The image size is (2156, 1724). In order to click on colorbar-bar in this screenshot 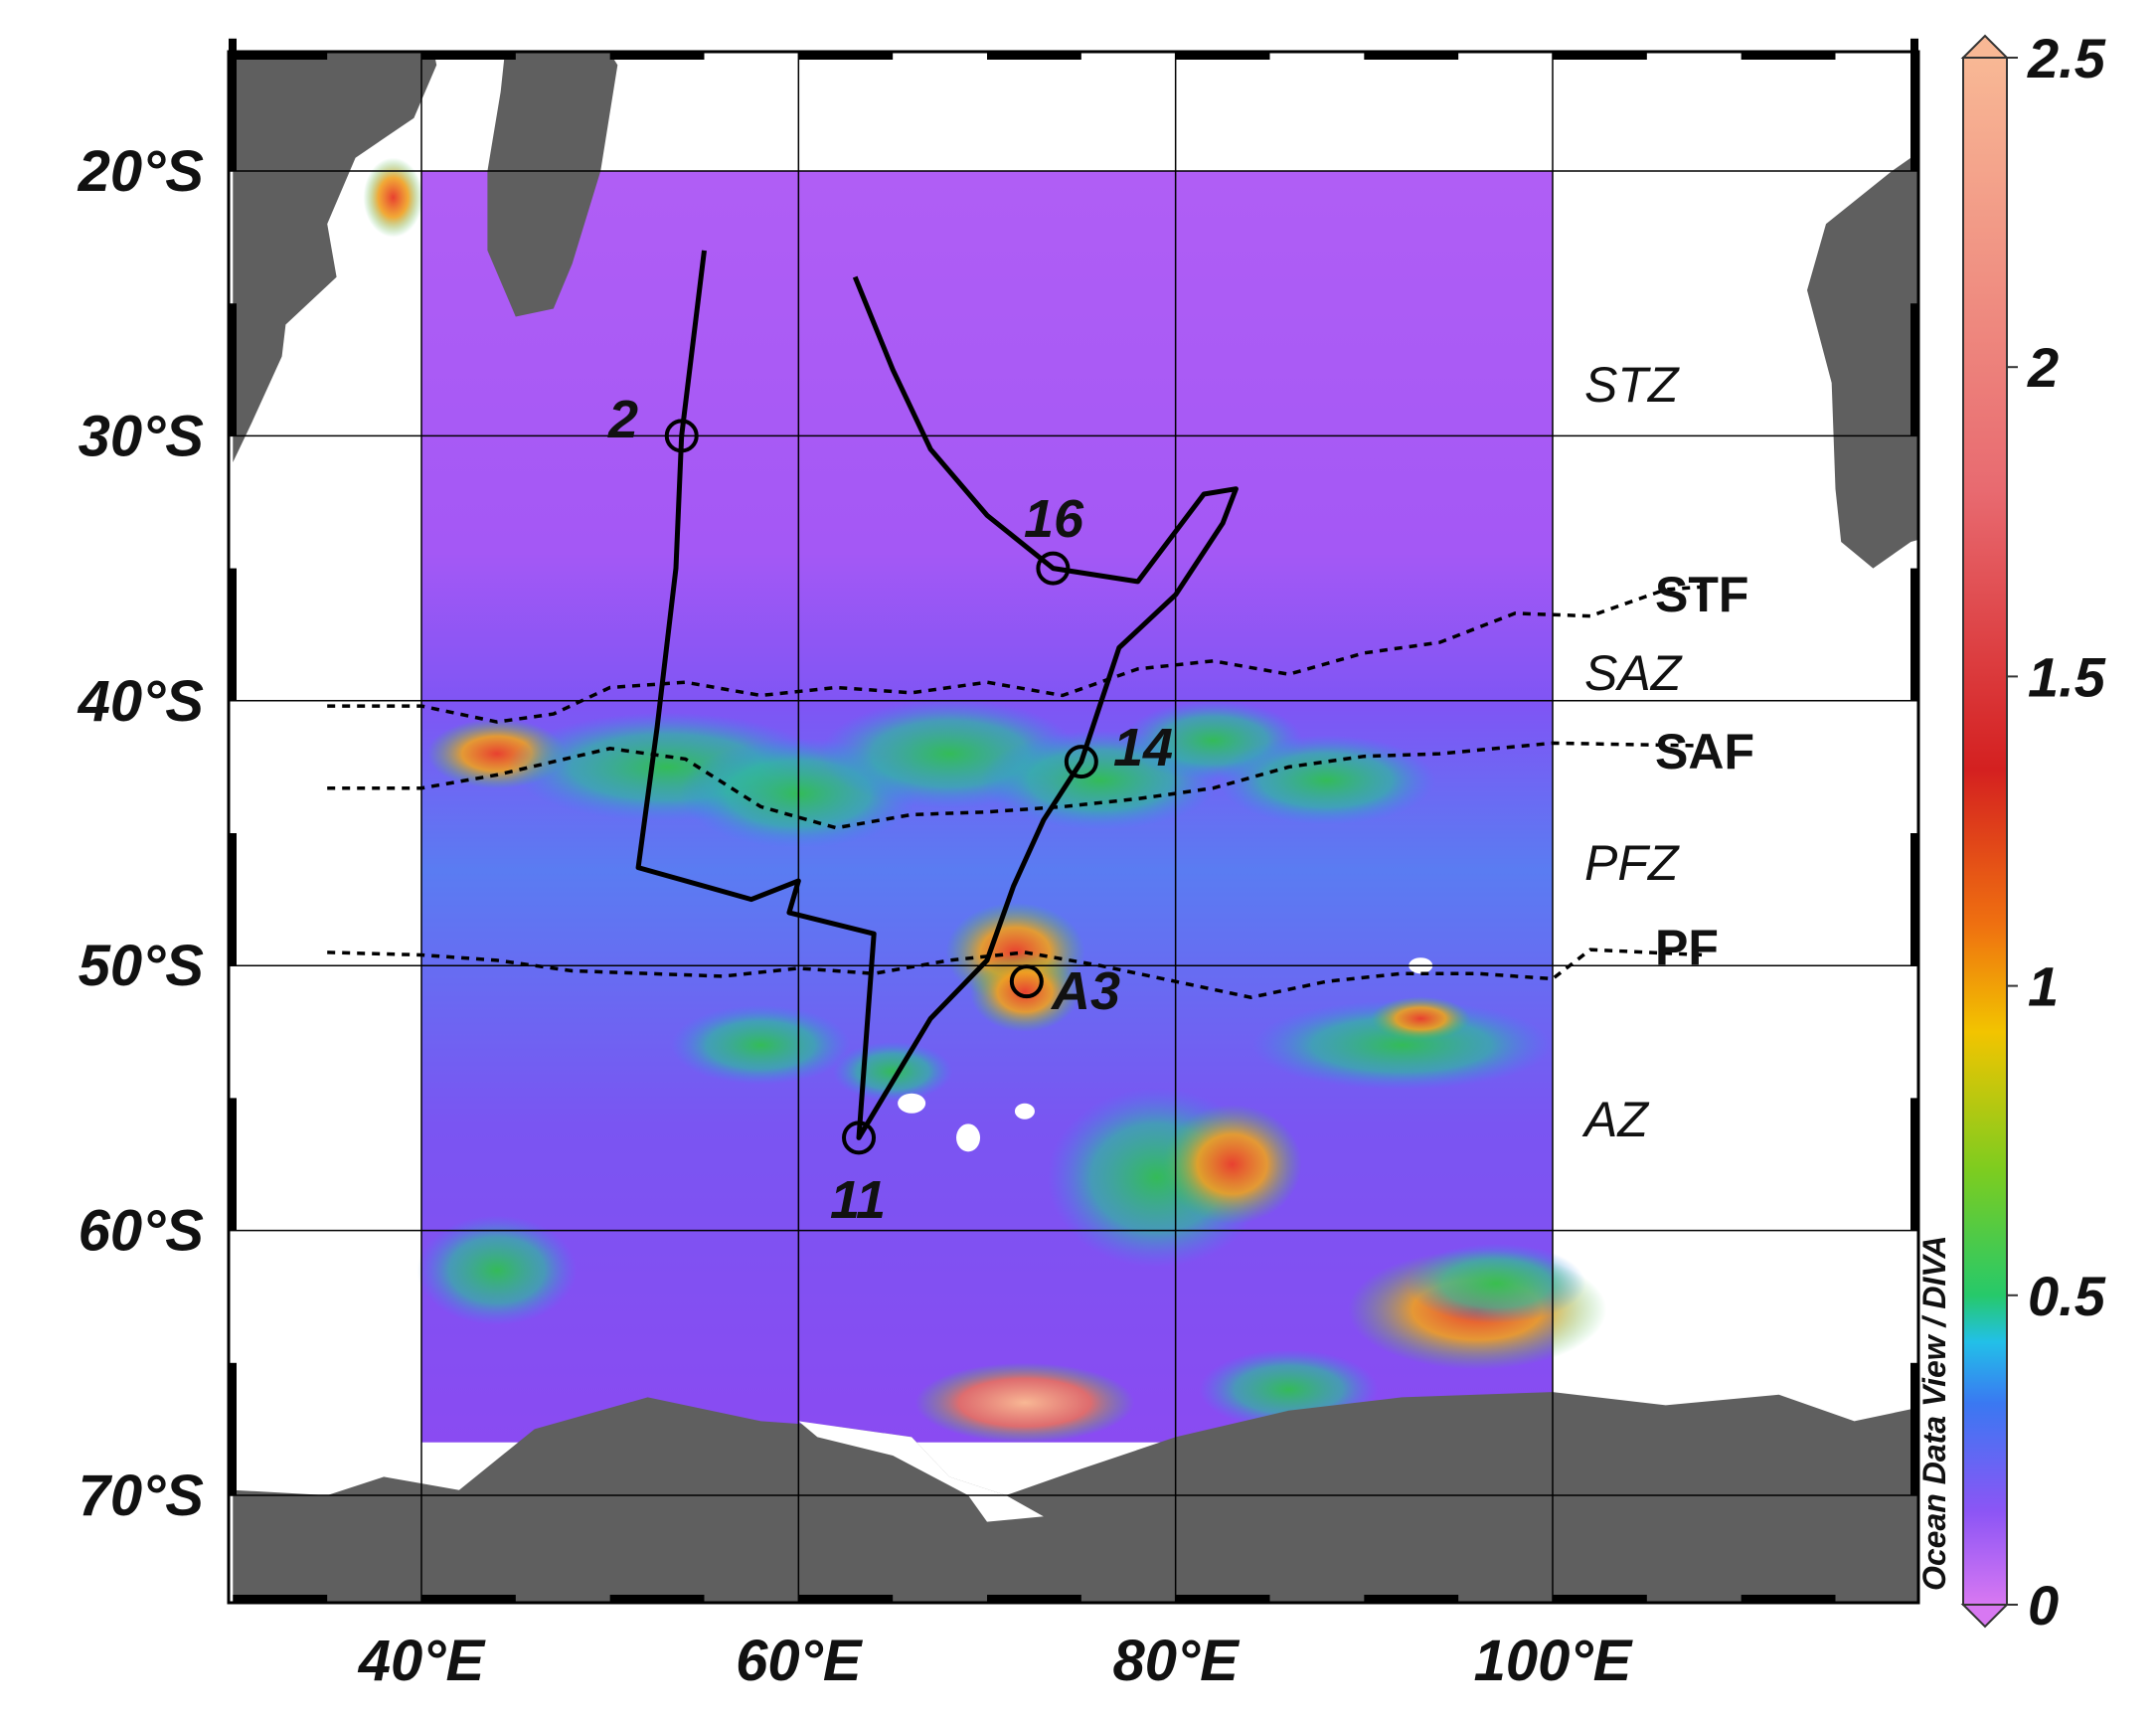, I will do `click(1985, 831)`.